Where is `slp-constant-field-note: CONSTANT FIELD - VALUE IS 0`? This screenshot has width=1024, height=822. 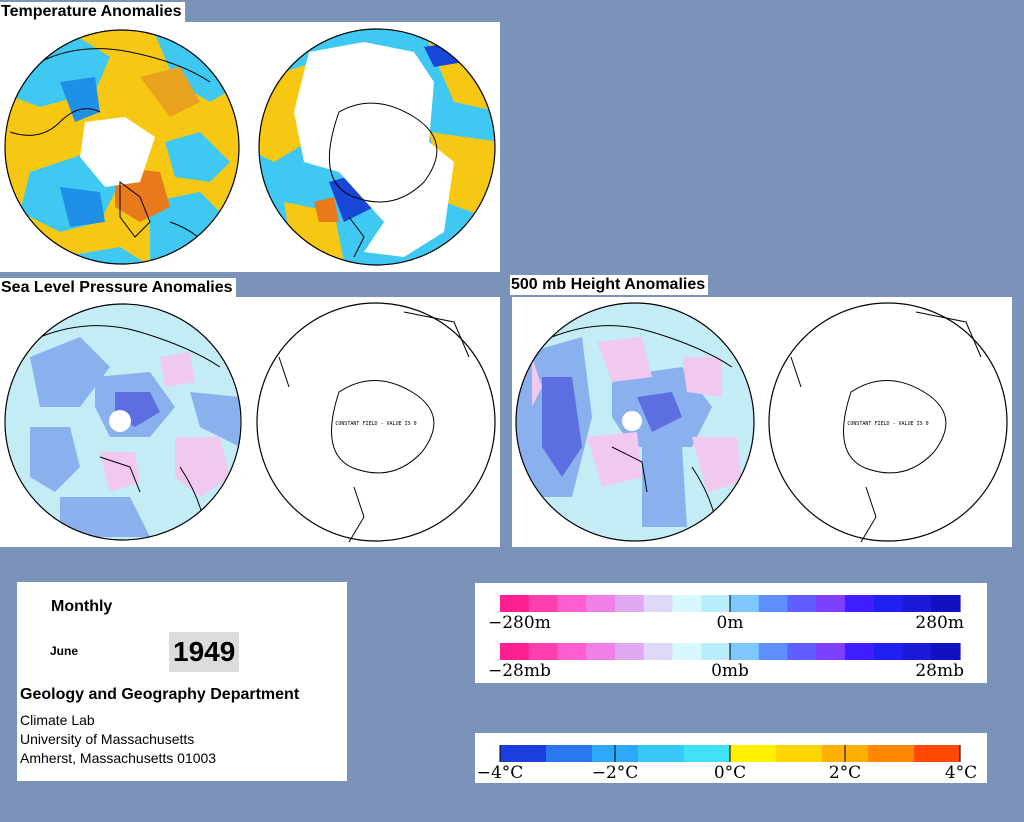
slp-constant-field-note: CONSTANT FIELD - VALUE IS 0 is located at coordinates (375, 424).